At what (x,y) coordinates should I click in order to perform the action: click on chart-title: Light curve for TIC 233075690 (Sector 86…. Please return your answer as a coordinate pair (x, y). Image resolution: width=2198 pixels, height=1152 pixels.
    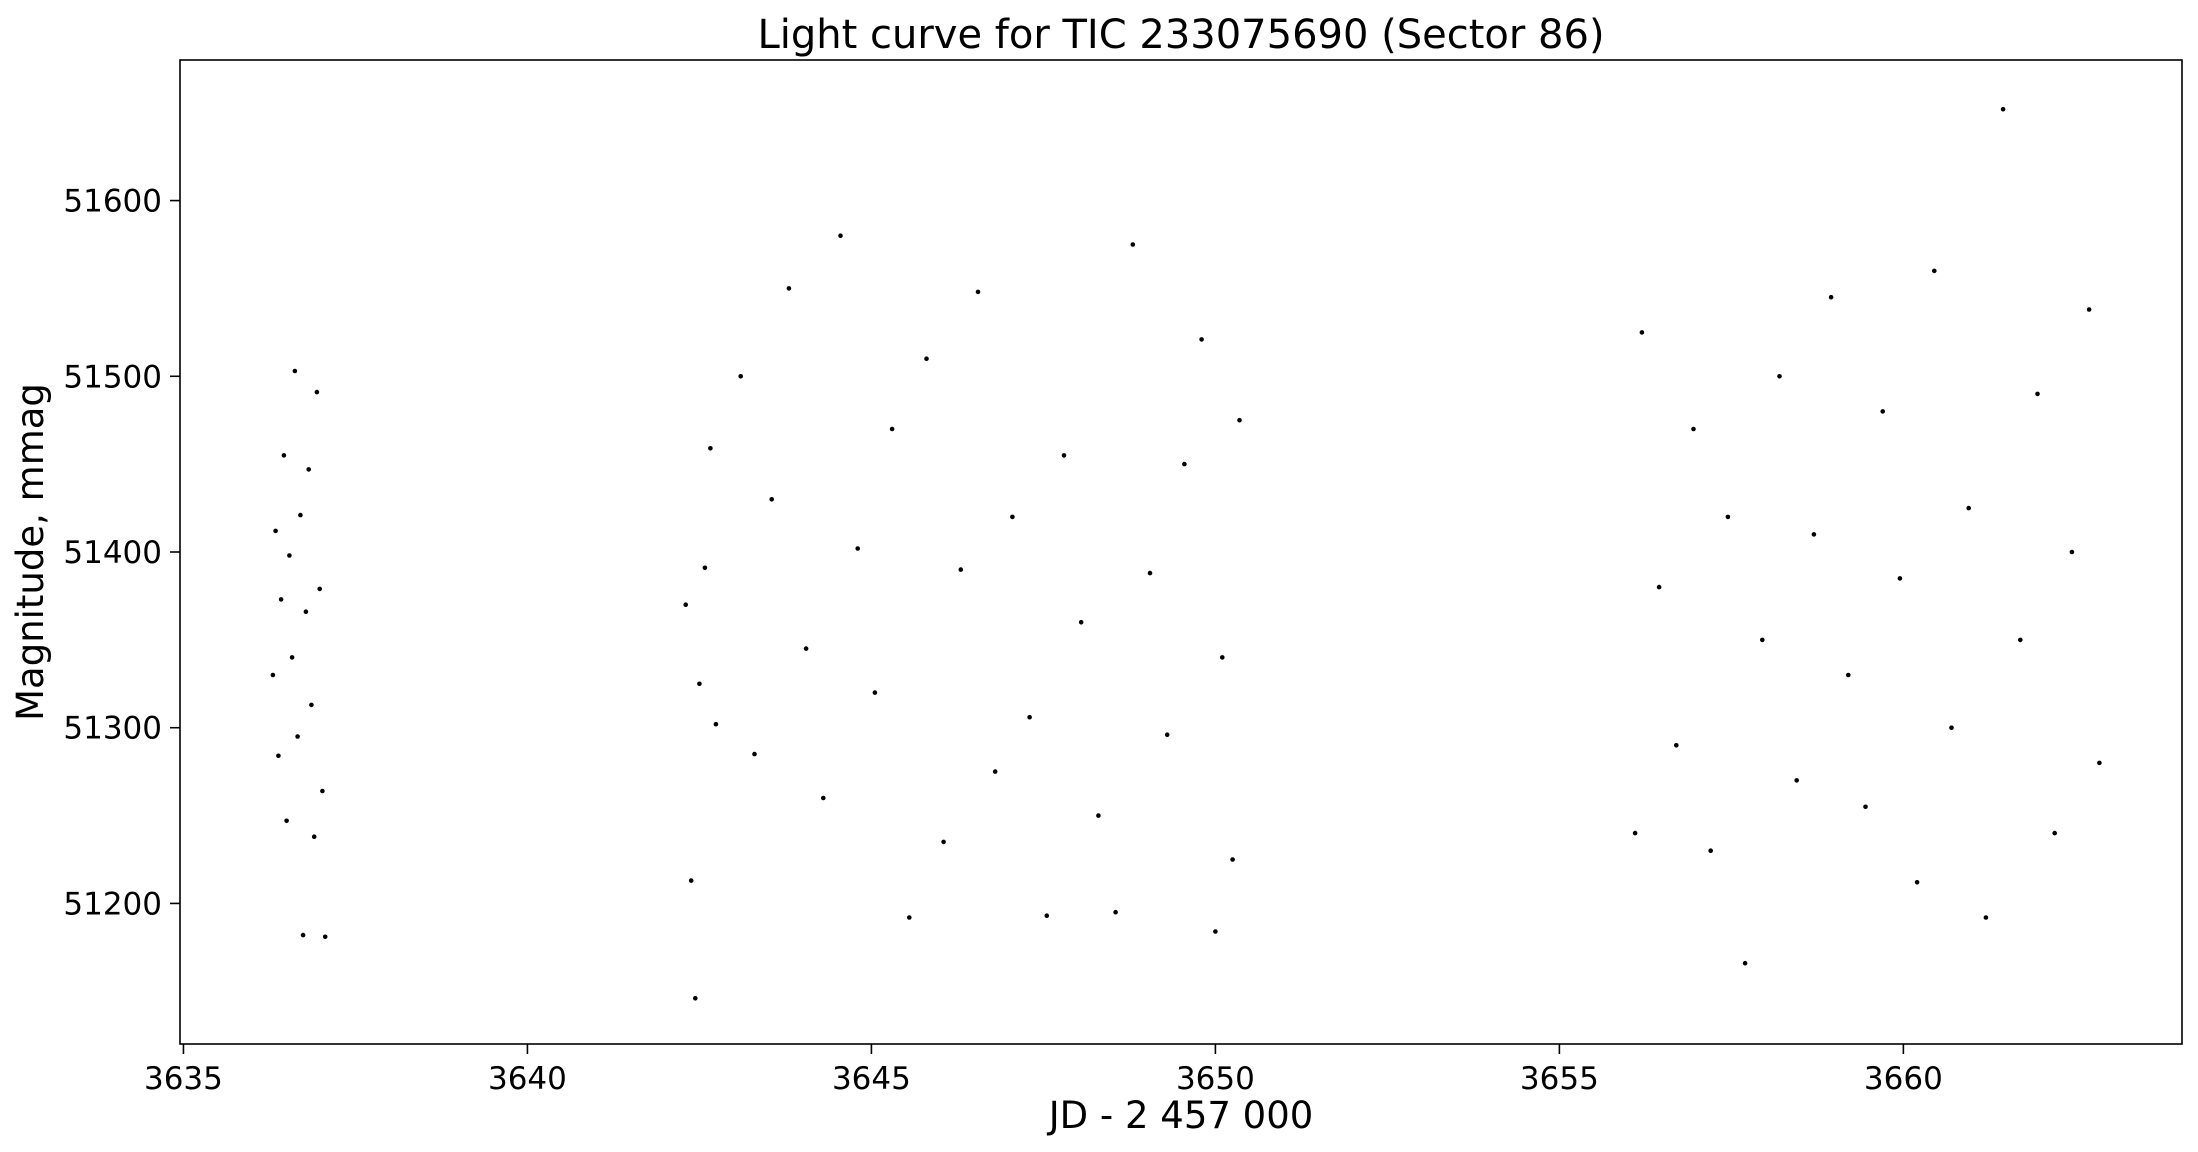
    Looking at the image, I should click on (1180, 35).